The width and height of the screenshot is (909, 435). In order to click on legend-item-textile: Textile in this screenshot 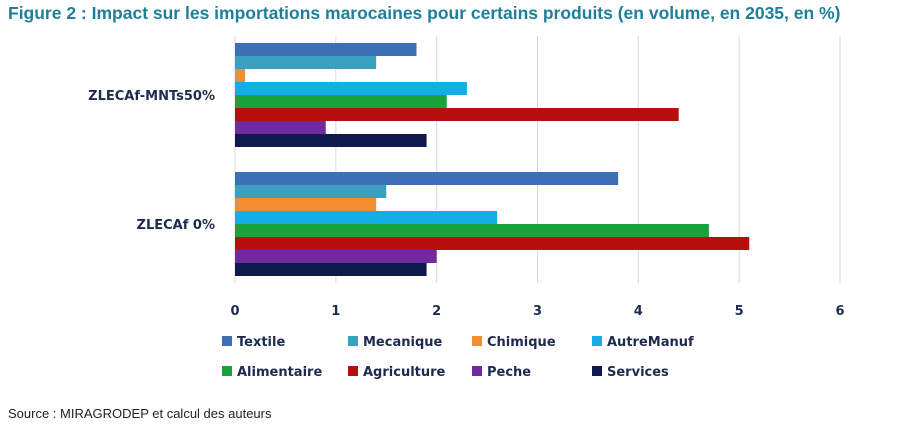, I will do `click(253, 342)`.